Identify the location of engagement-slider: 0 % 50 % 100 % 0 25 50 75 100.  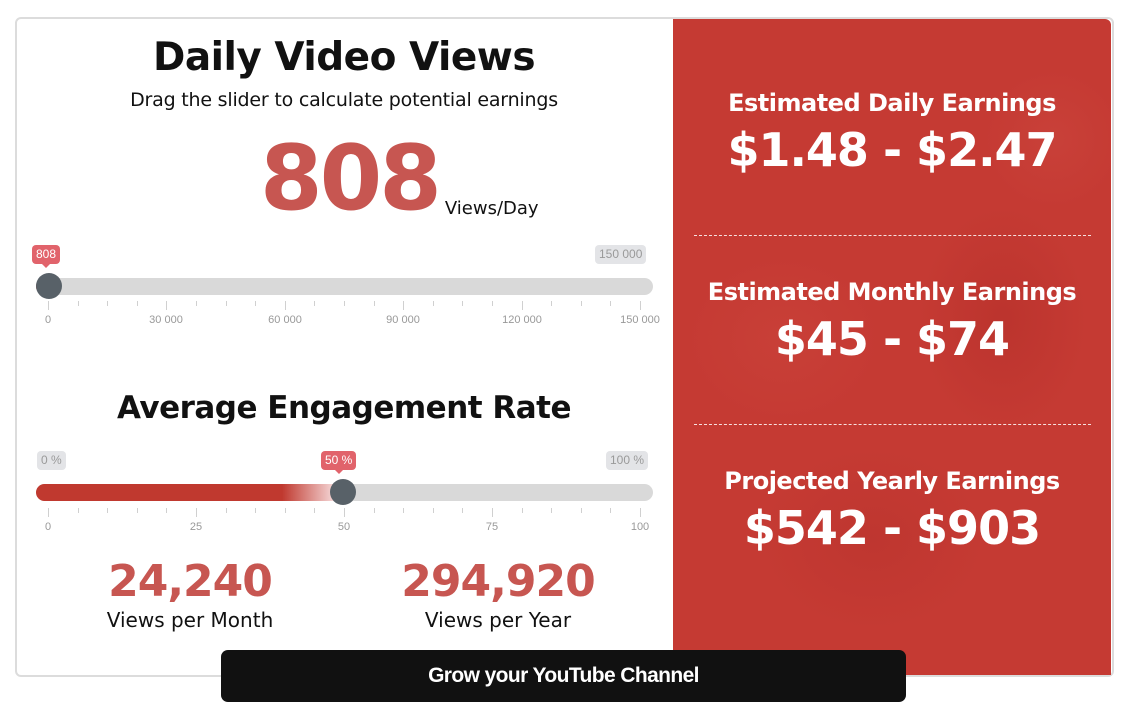
(344, 500).